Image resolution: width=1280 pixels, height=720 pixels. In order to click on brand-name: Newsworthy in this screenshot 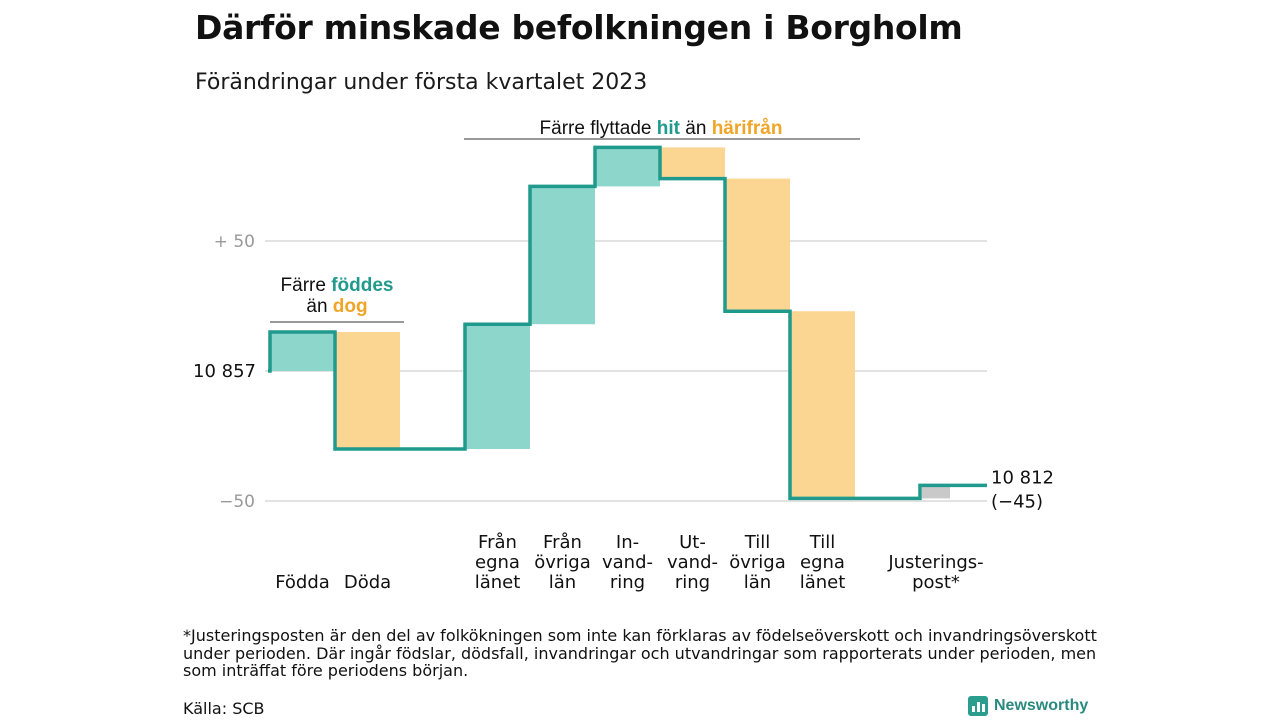, I will do `click(1041, 705)`.